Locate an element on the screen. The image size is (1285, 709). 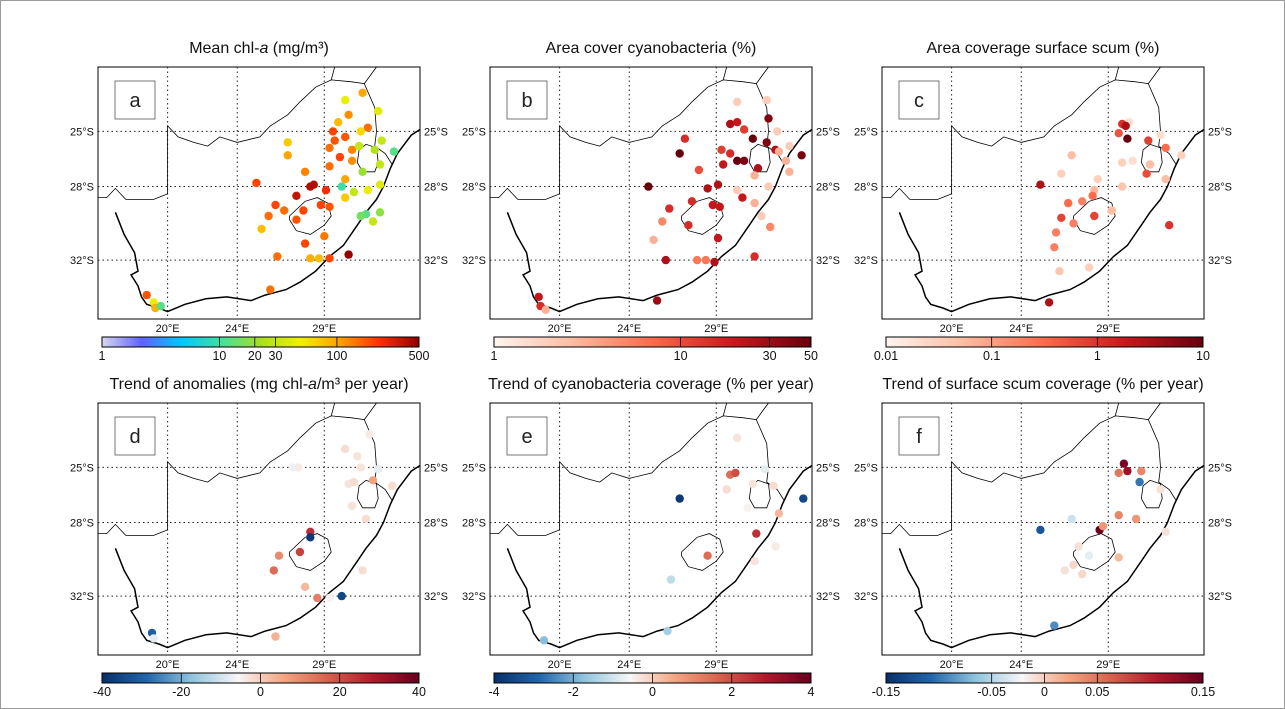
colorbar-tick-label: 30 is located at coordinates (770, 356).